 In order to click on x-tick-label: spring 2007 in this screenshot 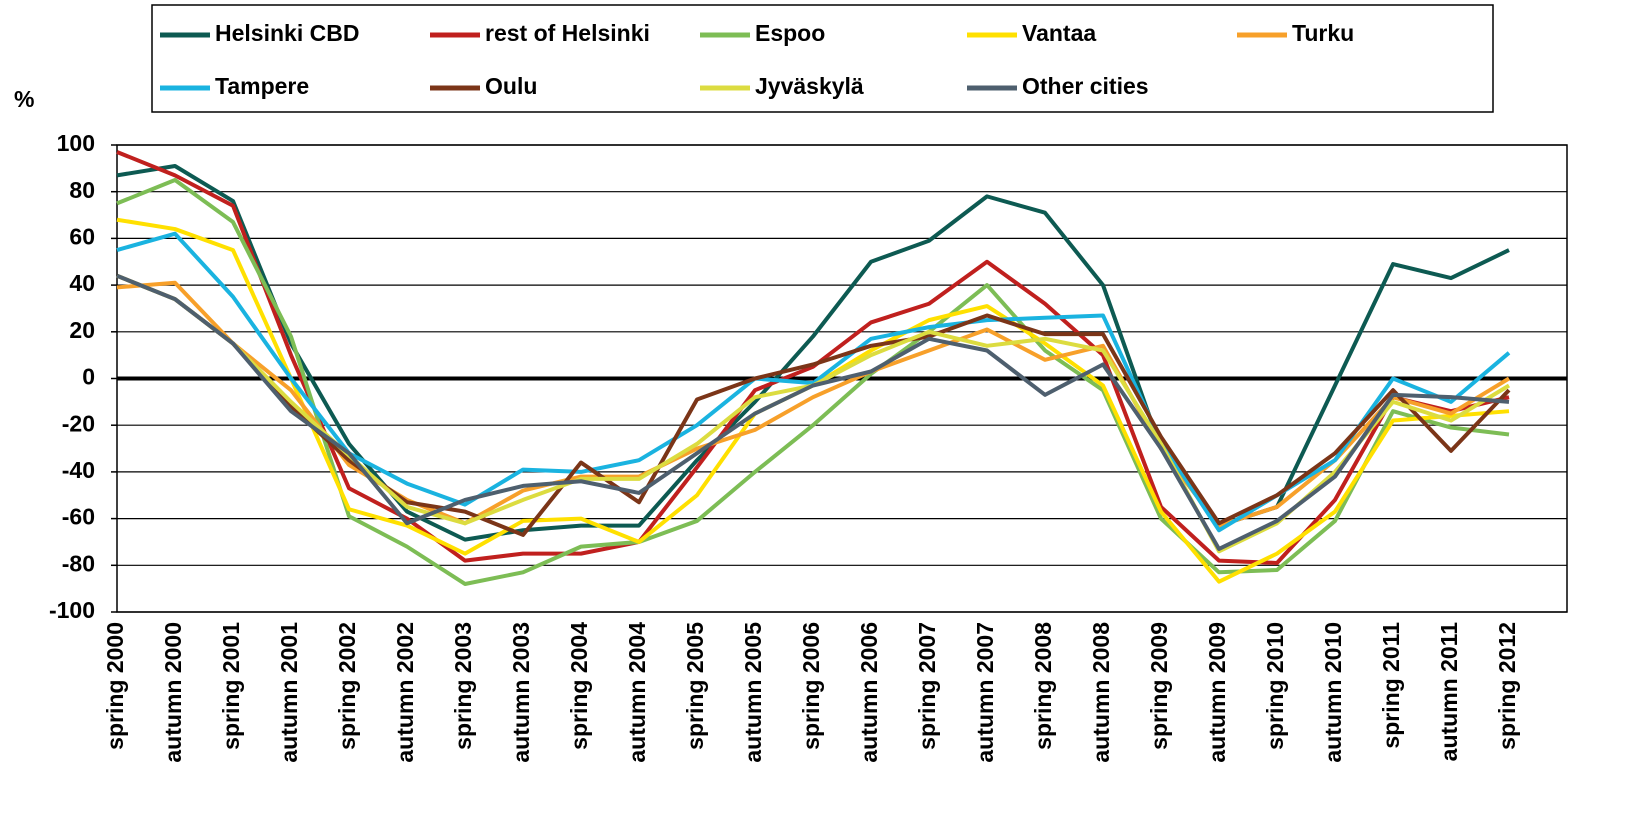, I will do `click(927, 686)`.